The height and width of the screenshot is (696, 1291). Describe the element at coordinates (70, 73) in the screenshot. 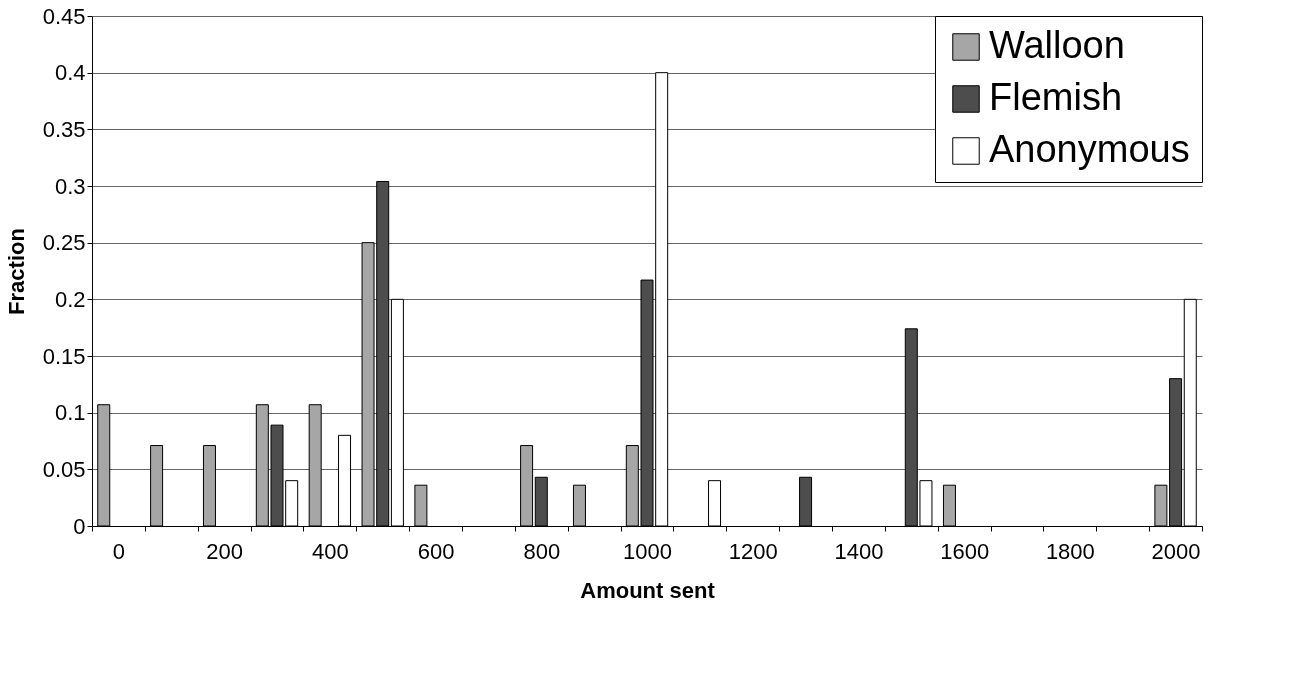

I see `y-tick-label: 0.4` at that location.